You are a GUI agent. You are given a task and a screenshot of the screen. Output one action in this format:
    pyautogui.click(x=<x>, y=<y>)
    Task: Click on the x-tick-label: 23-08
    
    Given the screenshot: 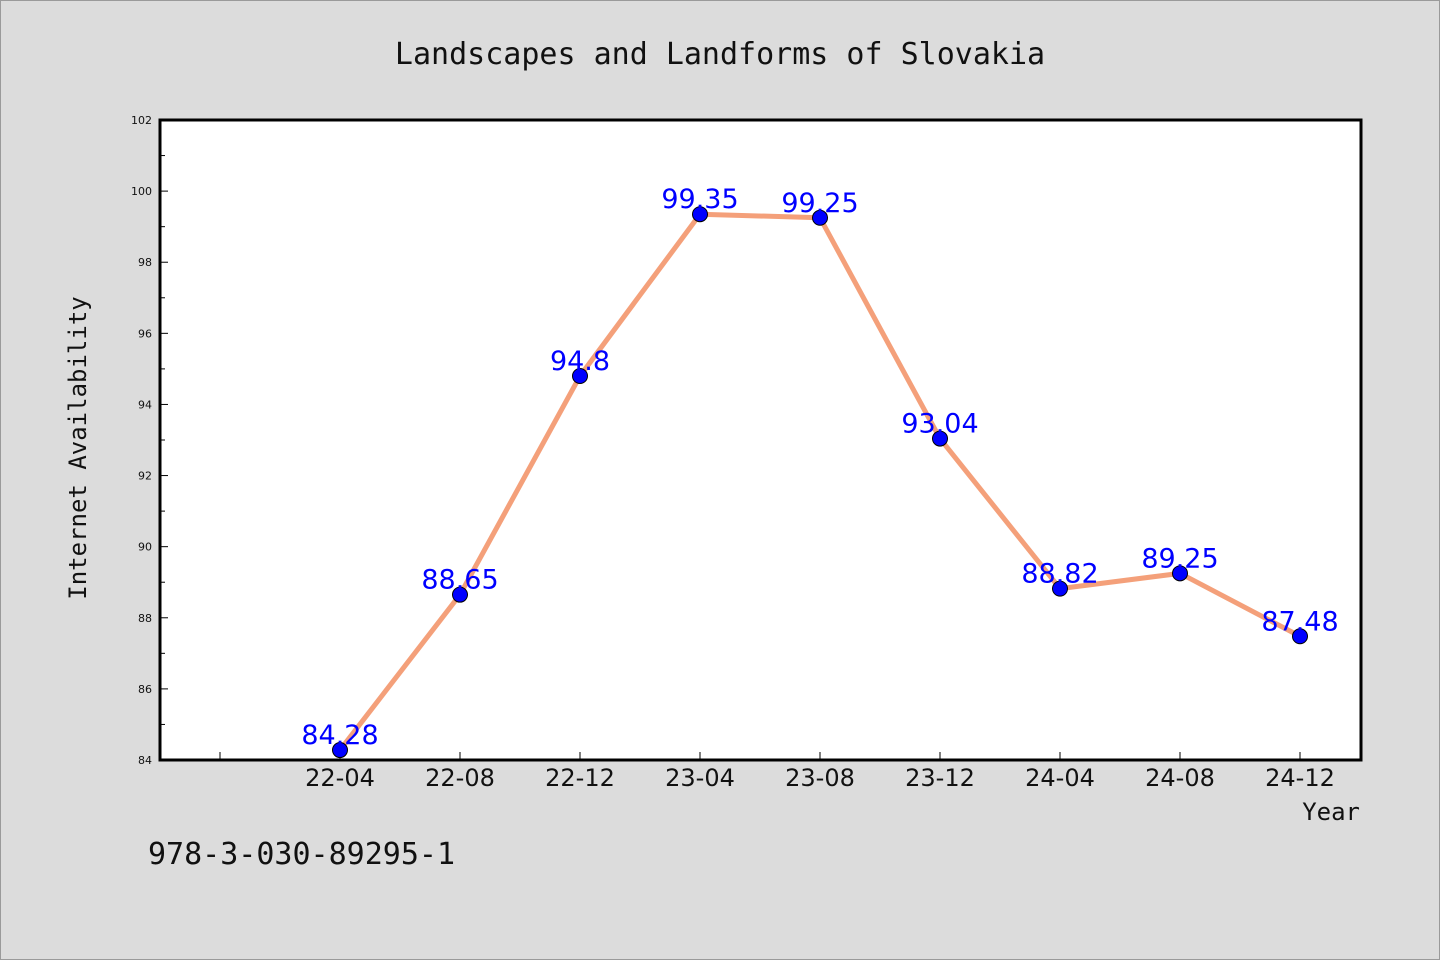 What is the action you would take?
    pyautogui.click(x=820, y=778)
    